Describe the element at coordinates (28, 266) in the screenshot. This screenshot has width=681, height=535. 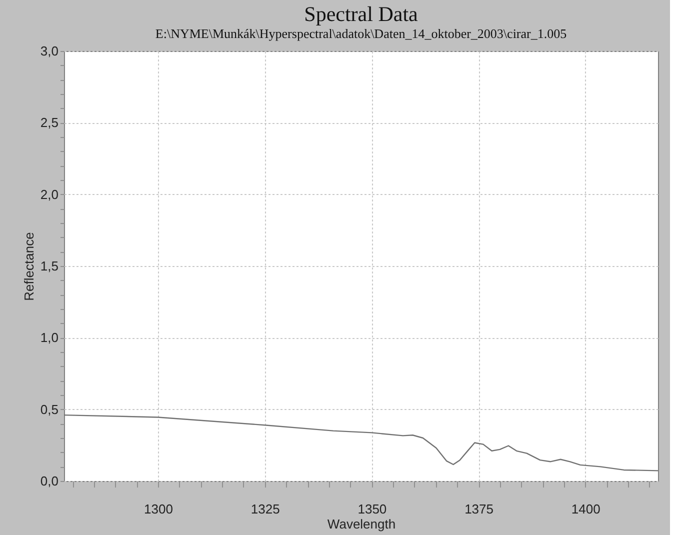
I see `y-axis-title: Reflectance` at that location.